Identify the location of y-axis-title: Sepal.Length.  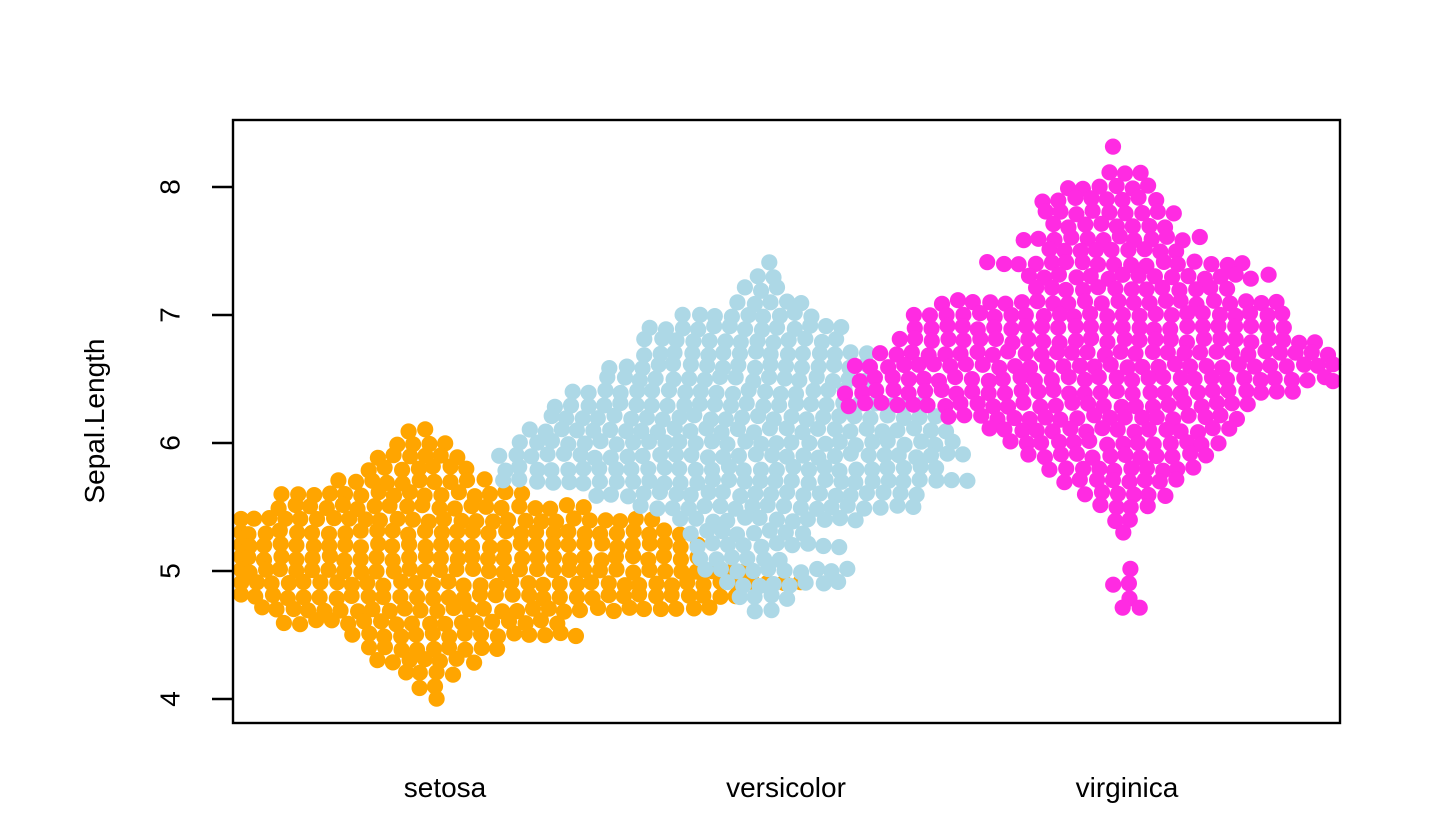
(94, 420).